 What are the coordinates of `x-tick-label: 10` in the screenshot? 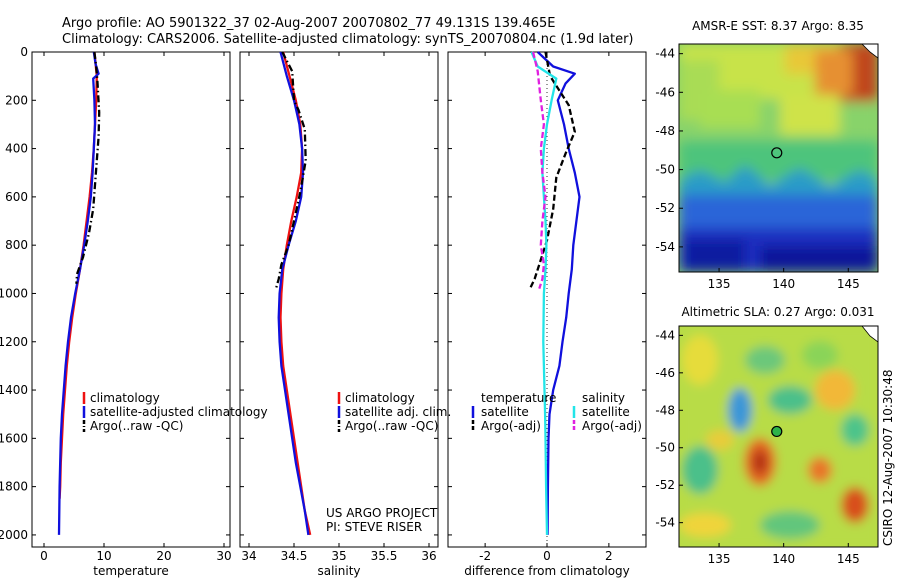 It's located at (103, 556).